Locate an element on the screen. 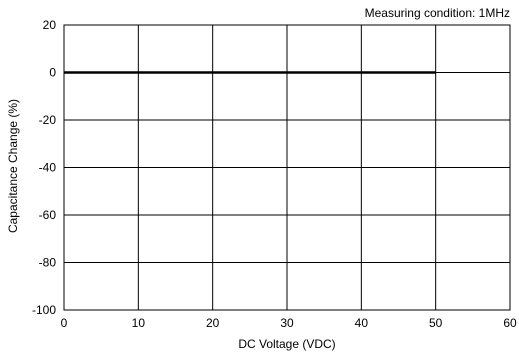 This screenshot has width=519, height=356. x-tick-label-4: 40 is located at coordinates (362, 323).